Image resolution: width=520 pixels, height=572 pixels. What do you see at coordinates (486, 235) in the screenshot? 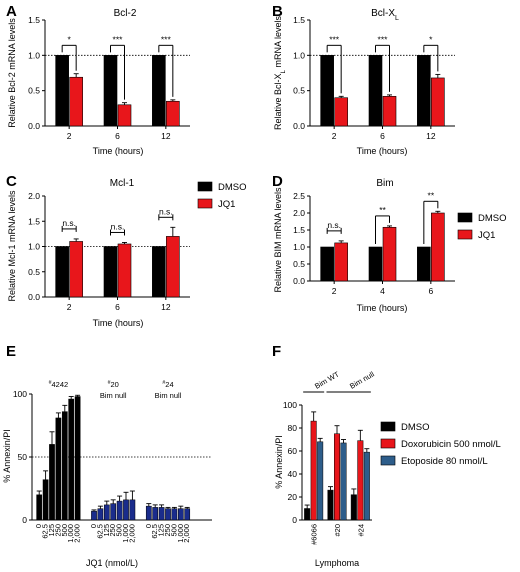
I see `legend-d-jq1-label: JQ1` at bounding box center [486, 235].